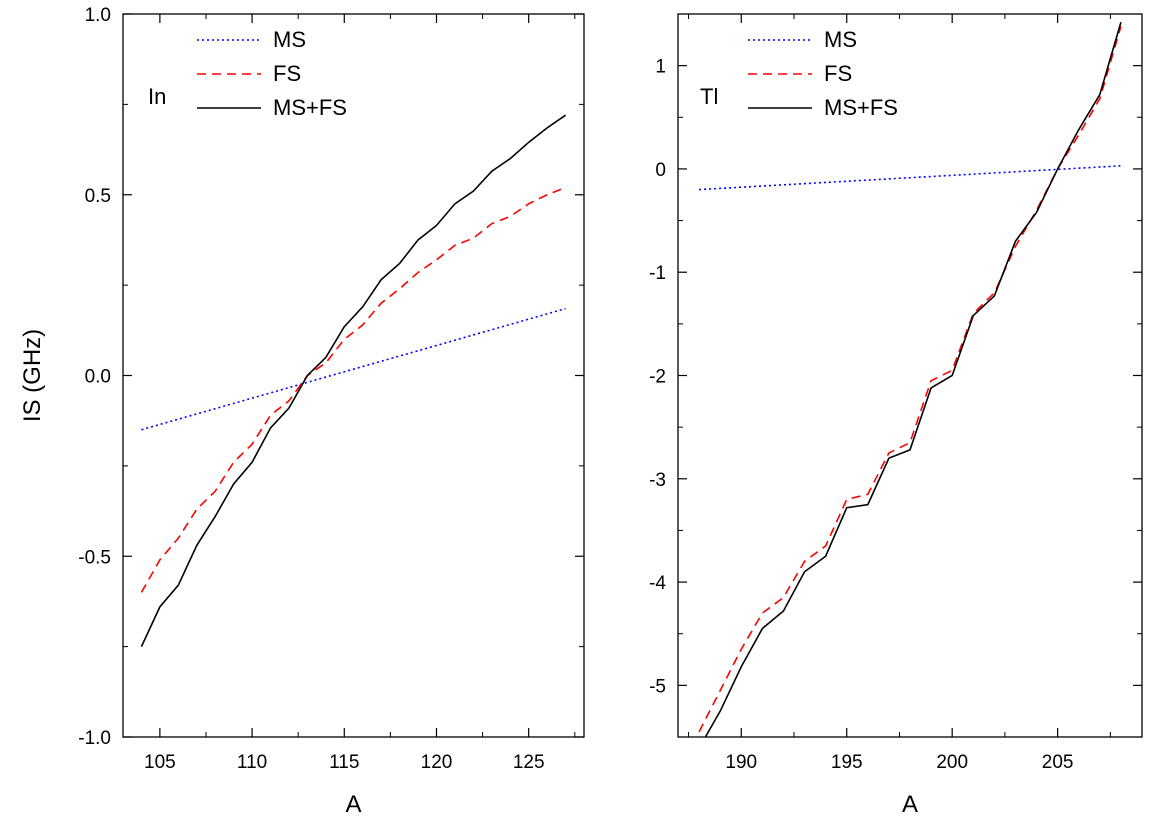 Image resolution: width=1151 pixels, height=824 pixels. I want to click on x-tick-label: 115, so click(344, 762).